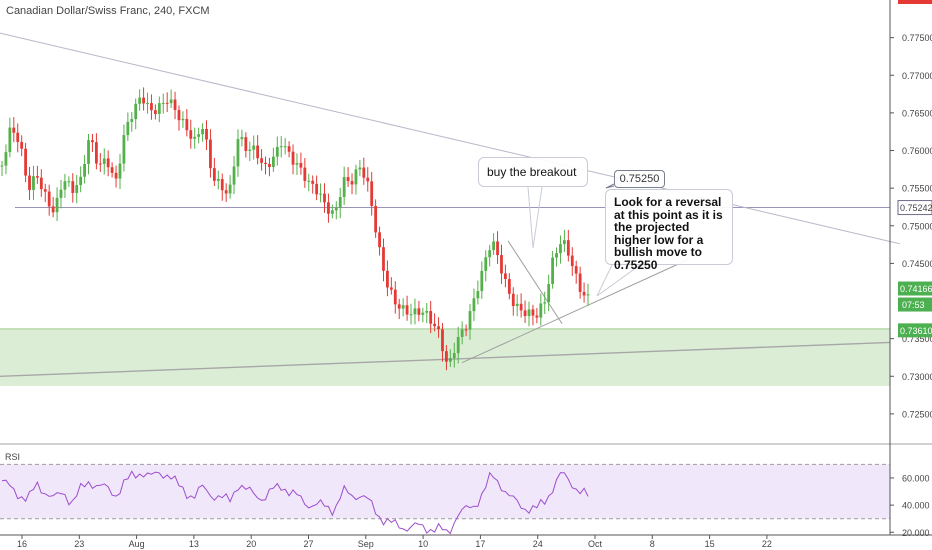 The image size is (932, 550). I want to click on countdown-bg, so click(915, 304).